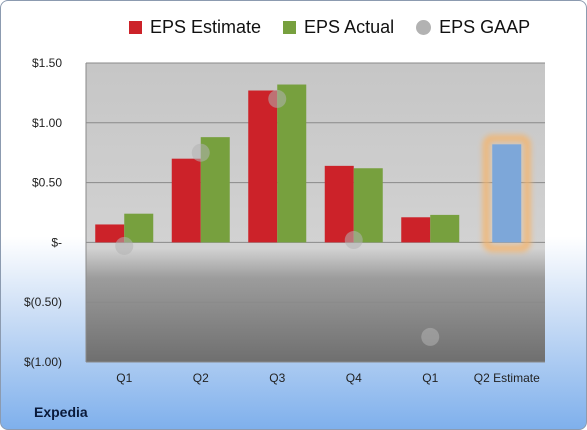 The height and width of the screenshot is (430, 587). I want to click on x-tick-label-5: Q2 Estimate, so click(507, 378).